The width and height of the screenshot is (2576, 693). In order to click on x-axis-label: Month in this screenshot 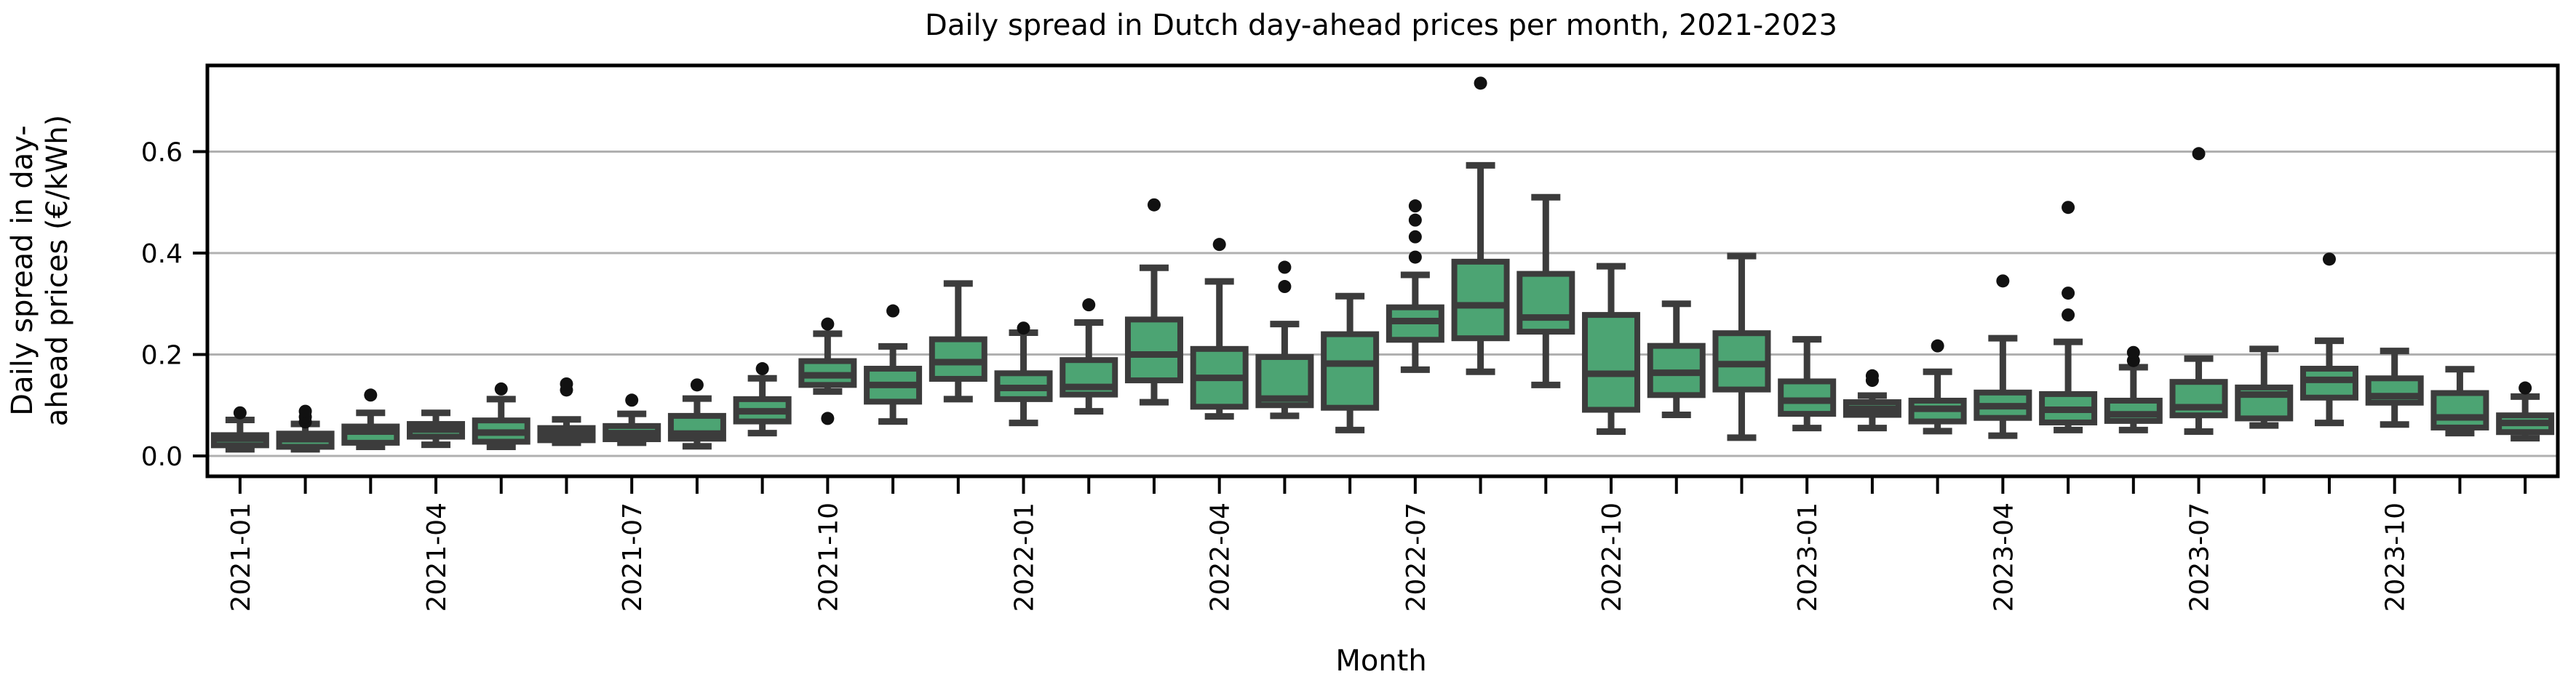, I will do `click(1380, 661)`.